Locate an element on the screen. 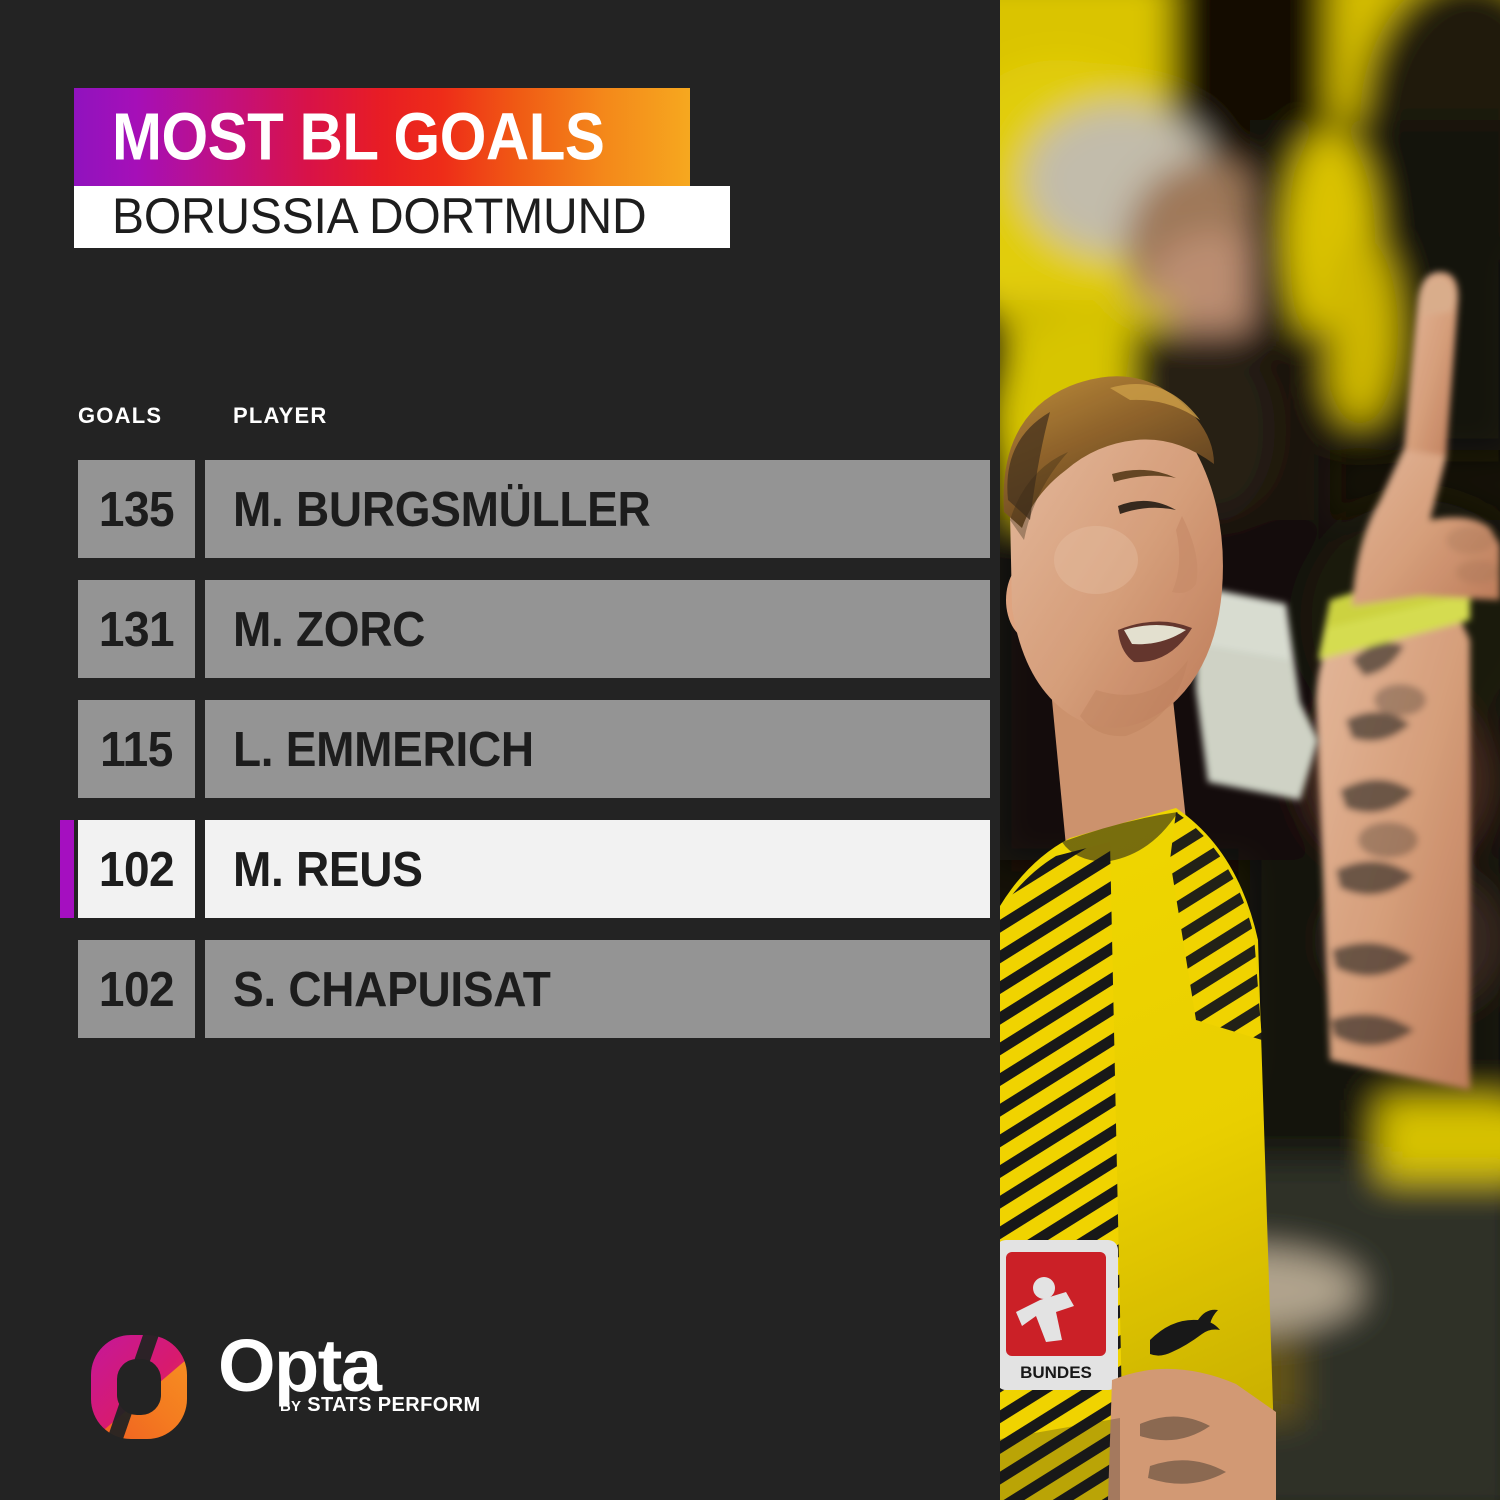  table-row: 115 L. EMMERICH is located at coordinates (534, 749).